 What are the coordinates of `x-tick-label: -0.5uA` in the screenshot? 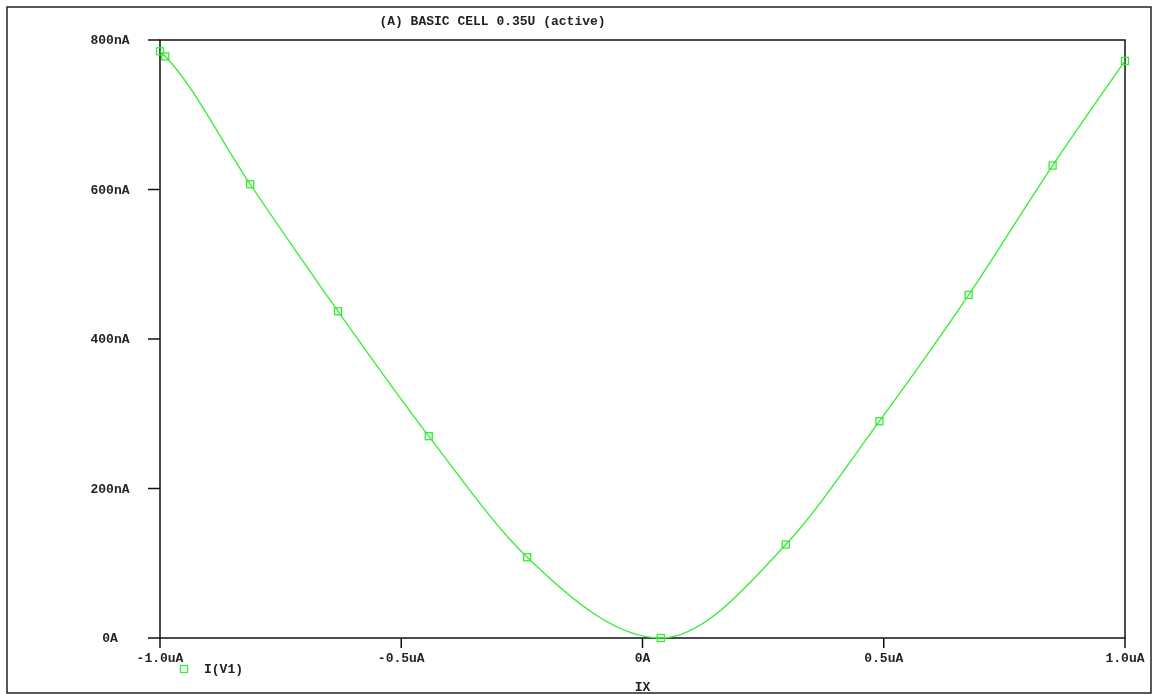 It's located at (401, 658).